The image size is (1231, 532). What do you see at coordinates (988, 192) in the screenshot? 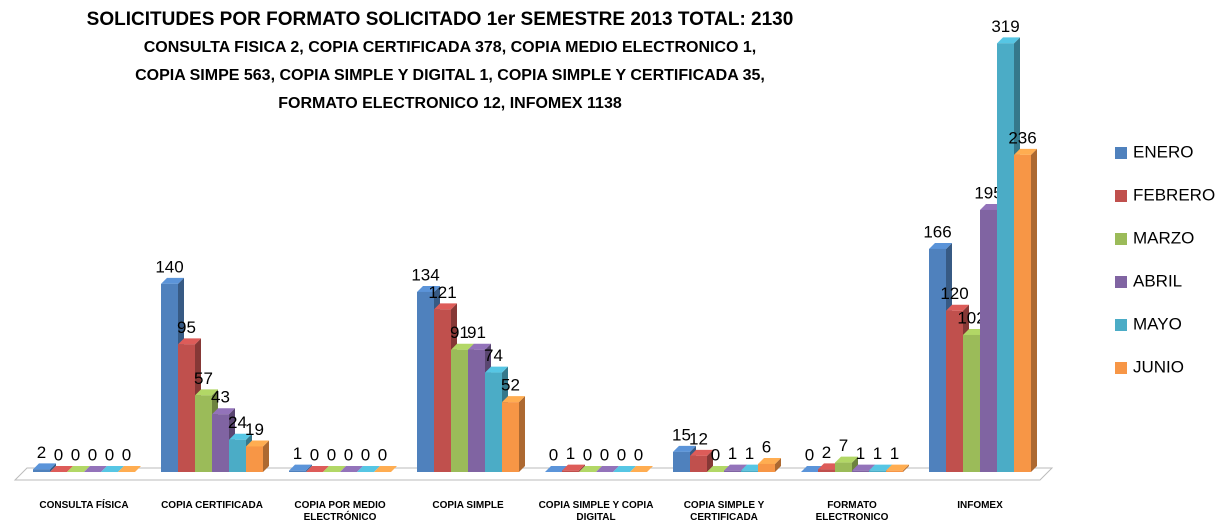
I see `value-label: 195` at bounding box center [988, 192].